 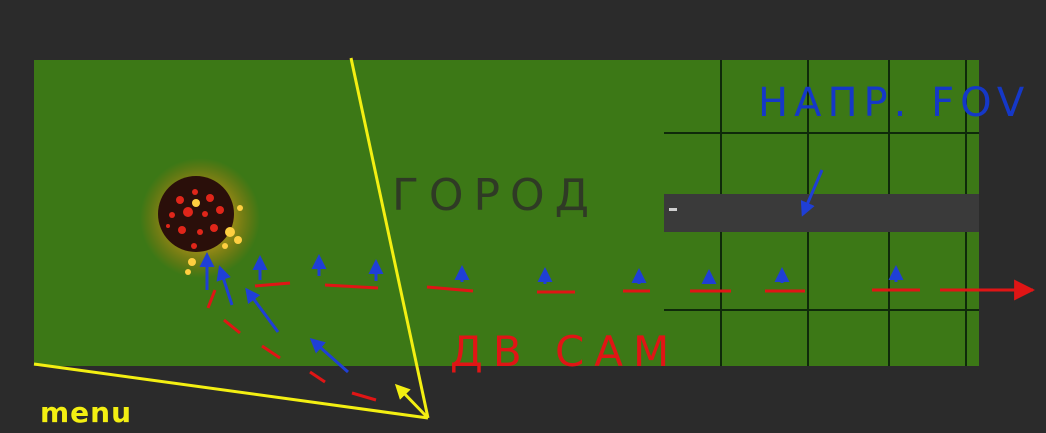 What do you see at coordinates (894, 103) in the screenshot?
I see `fov-label: НАПР. FOV` at bounding box center [894, 103].